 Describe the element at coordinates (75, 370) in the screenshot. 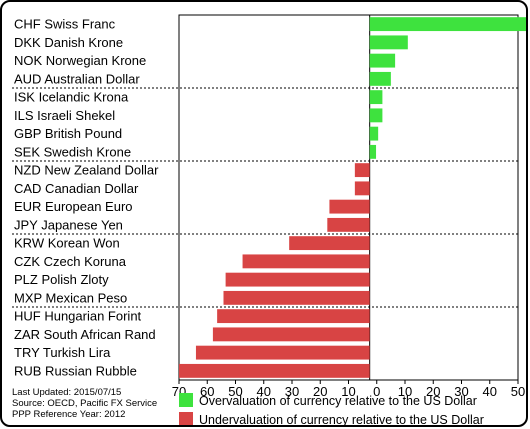

I see `category-label: RUB Russian Rubble` at that location.